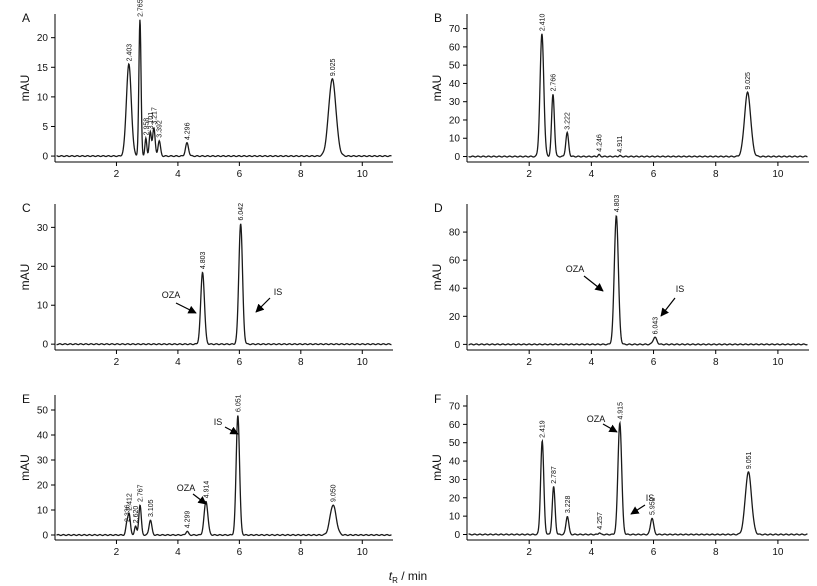  What do you see at coordinates (438, 208) in the screenshot?
I see `panel-letter: D` at bounding box center [438, 208].